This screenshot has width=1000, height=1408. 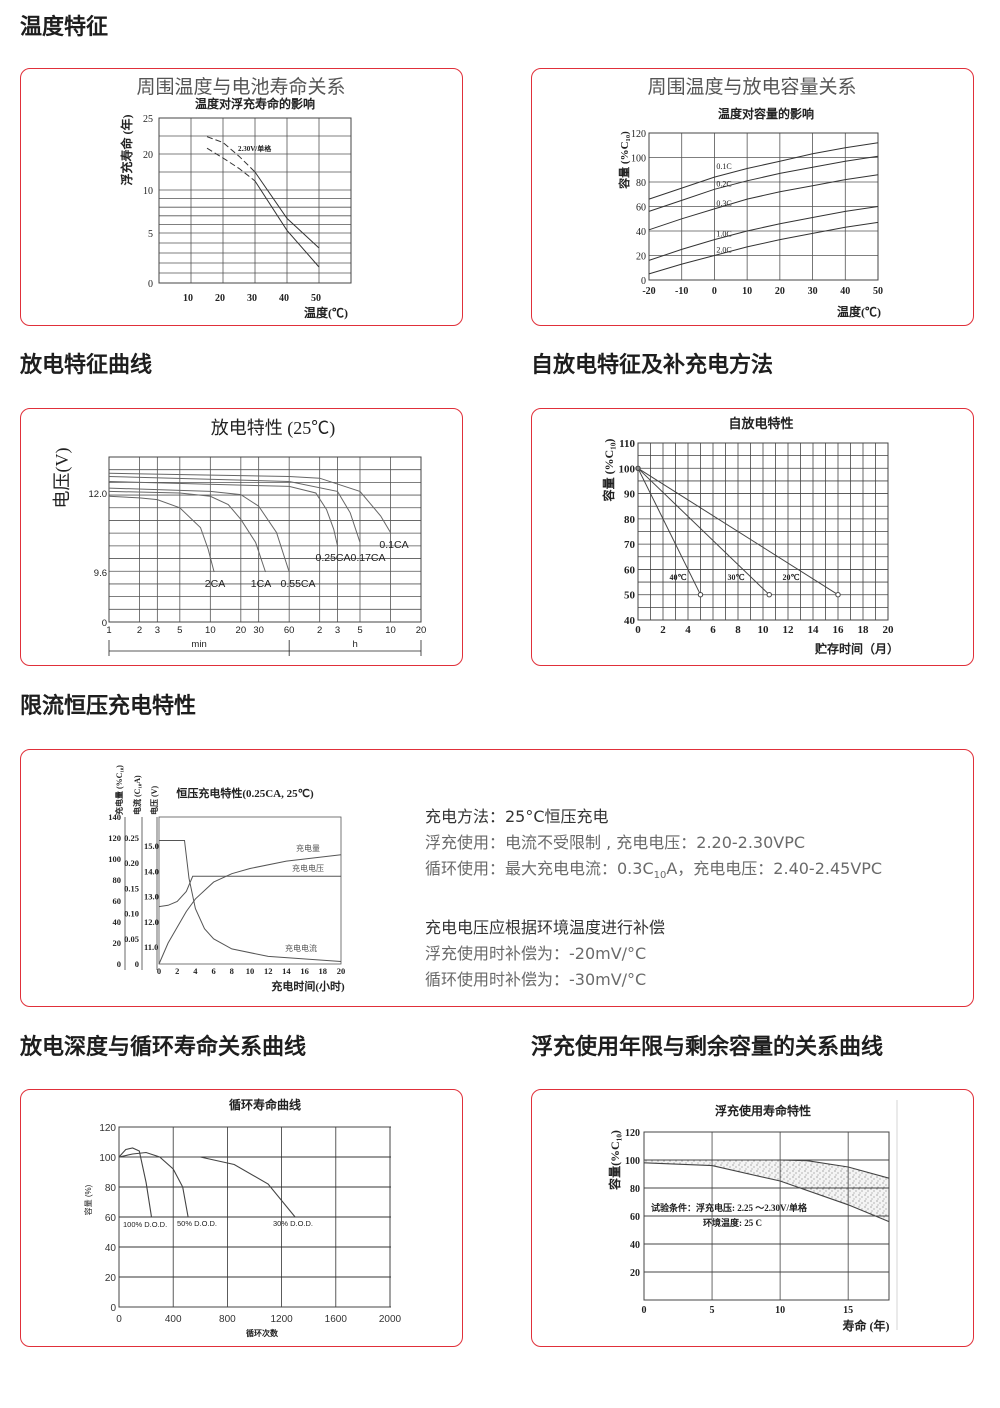 What do you see at coordinates (539, 868) in the screenshot?
I see `cycle-use-a: 循环使用：最大充电电流：0.3C` at bounding box center [539, 868].